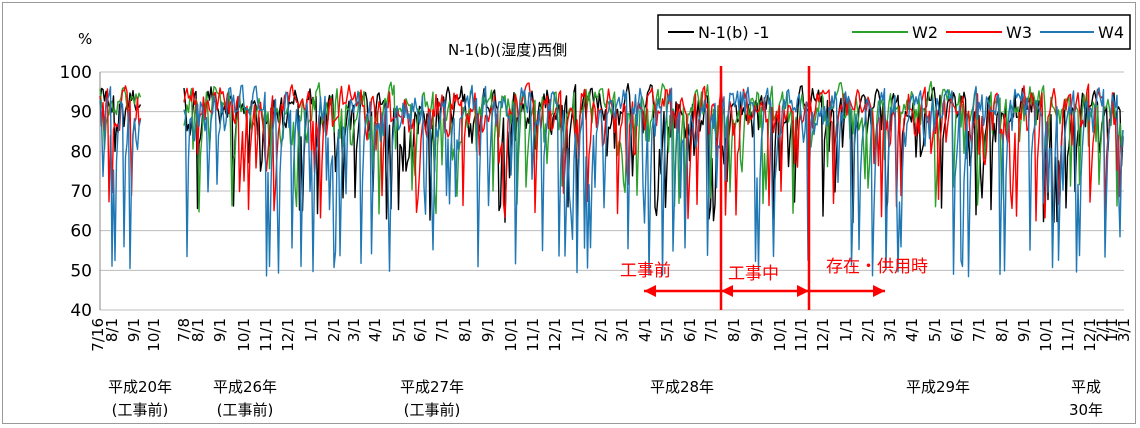  Describe the element at coordinates (81, 113) in the screenshot. I see `y-tick-label: 90` at that location.